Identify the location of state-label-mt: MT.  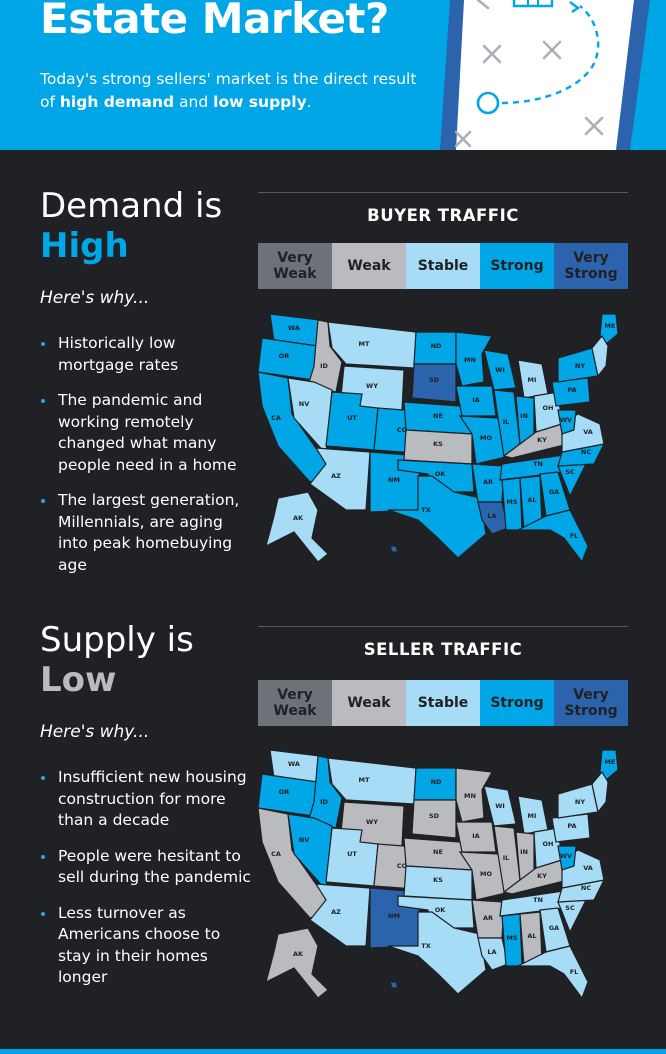
(364, 344).